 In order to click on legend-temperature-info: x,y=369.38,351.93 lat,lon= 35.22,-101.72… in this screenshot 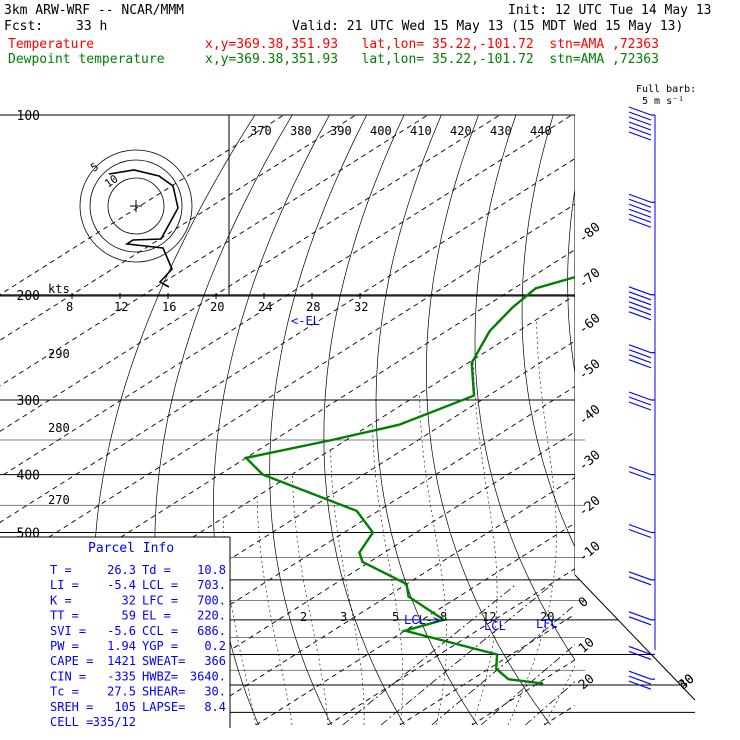, I will do `click(432, 44)`.